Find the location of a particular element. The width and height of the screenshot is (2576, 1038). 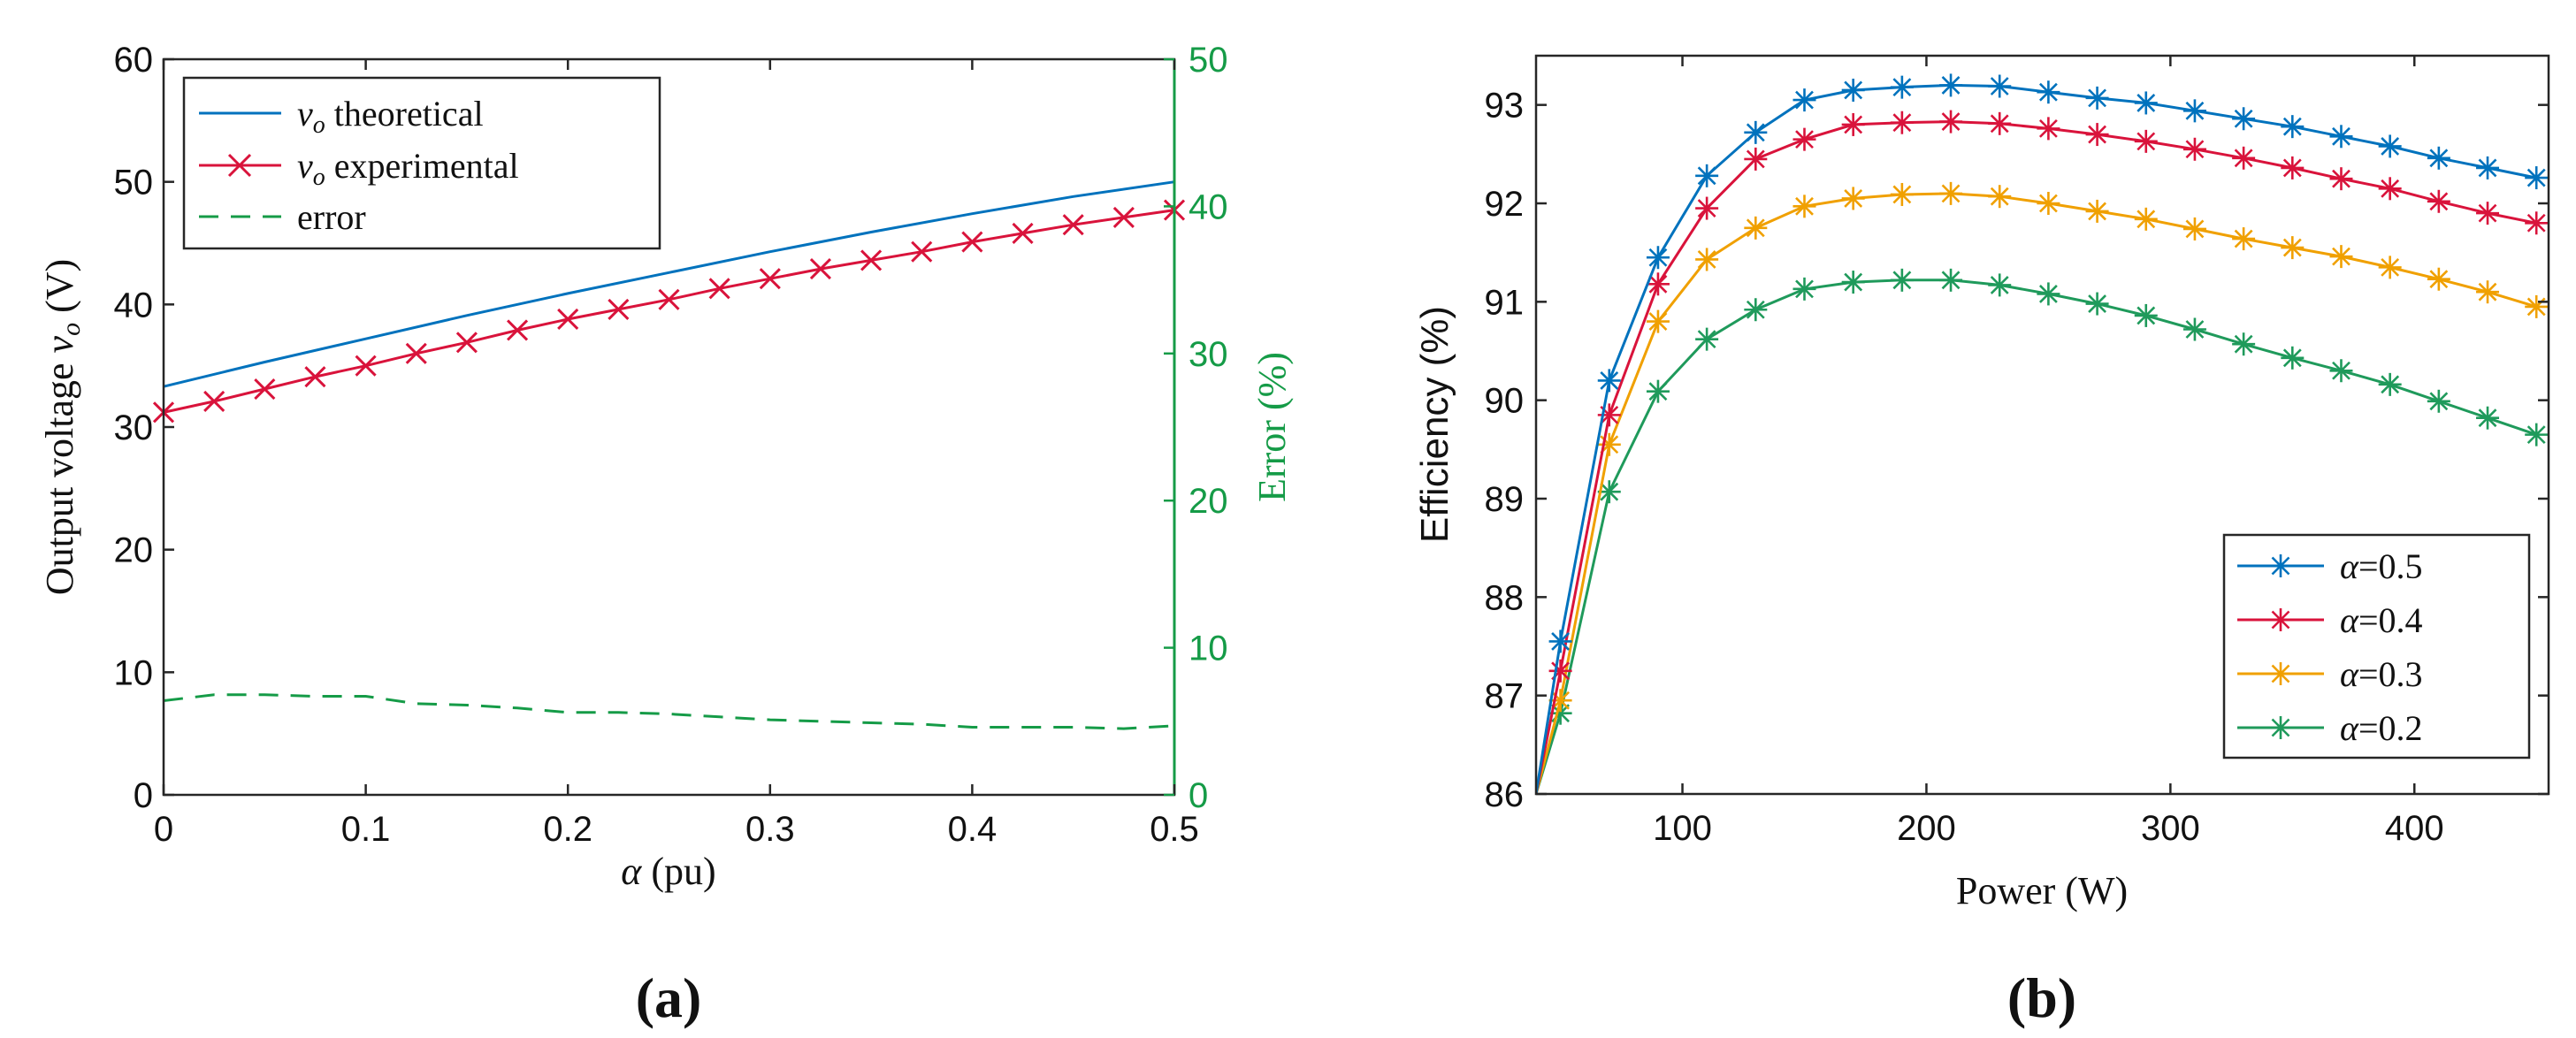

legend-b-alpha-04-symbol: α is located at coordinates (2349, 620).